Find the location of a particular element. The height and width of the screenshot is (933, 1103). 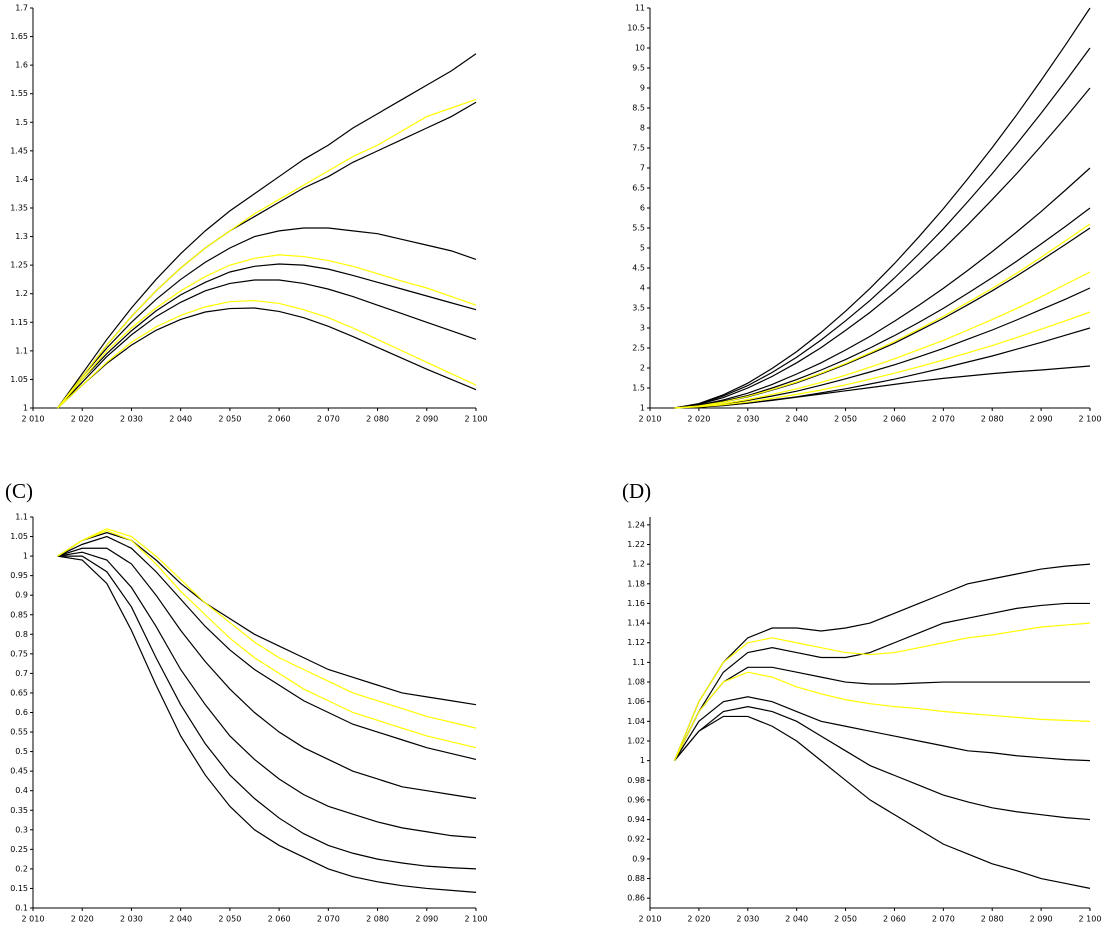

y-tick-label: 3.5 is located at coordinates (638, 308).